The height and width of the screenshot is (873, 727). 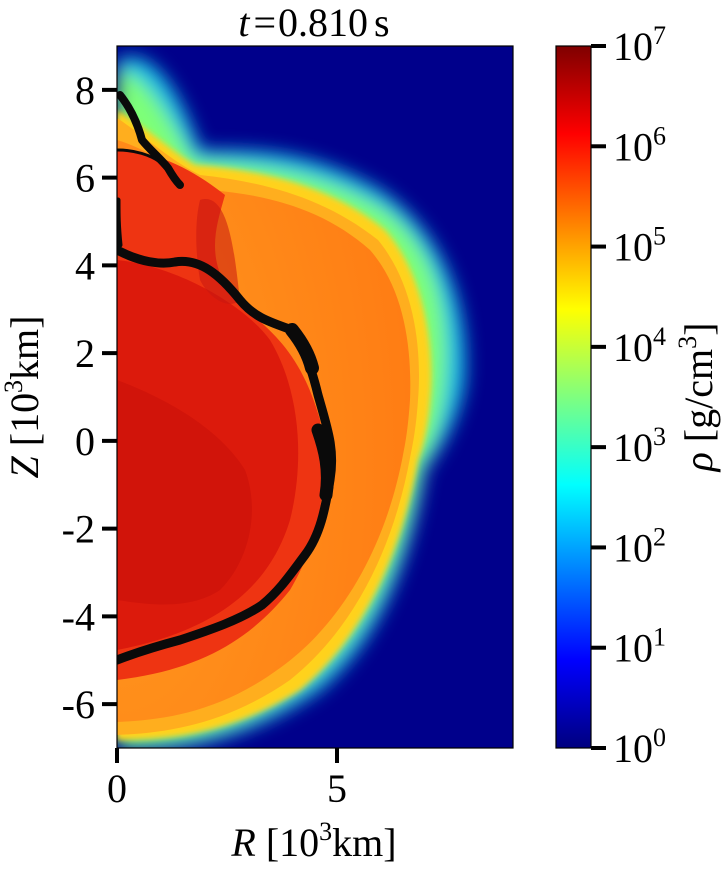 What do you see at coordinates (85, 441) in the screenshot?
I see `y-tick-label: 0` at bounding box center [85, 441].